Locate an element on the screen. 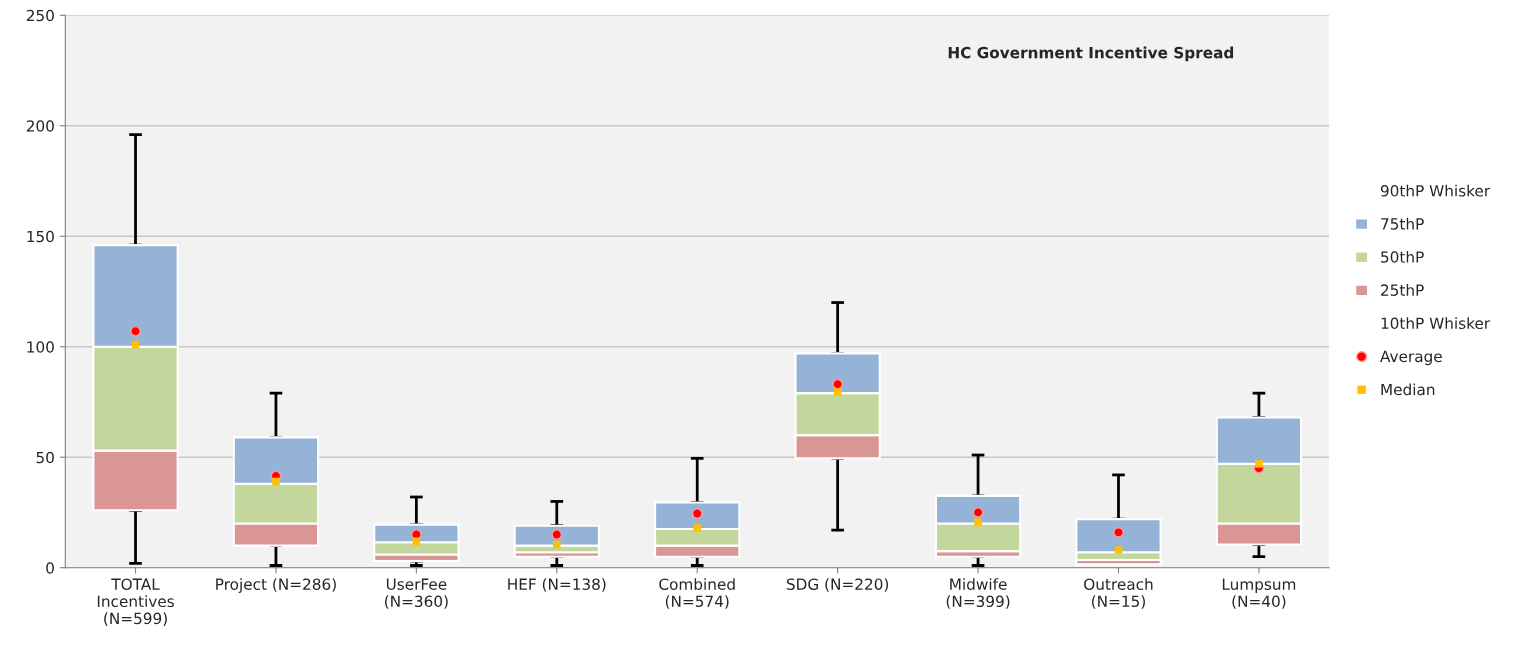  y-tick-label: 250 is located at coordinates (40, 15).